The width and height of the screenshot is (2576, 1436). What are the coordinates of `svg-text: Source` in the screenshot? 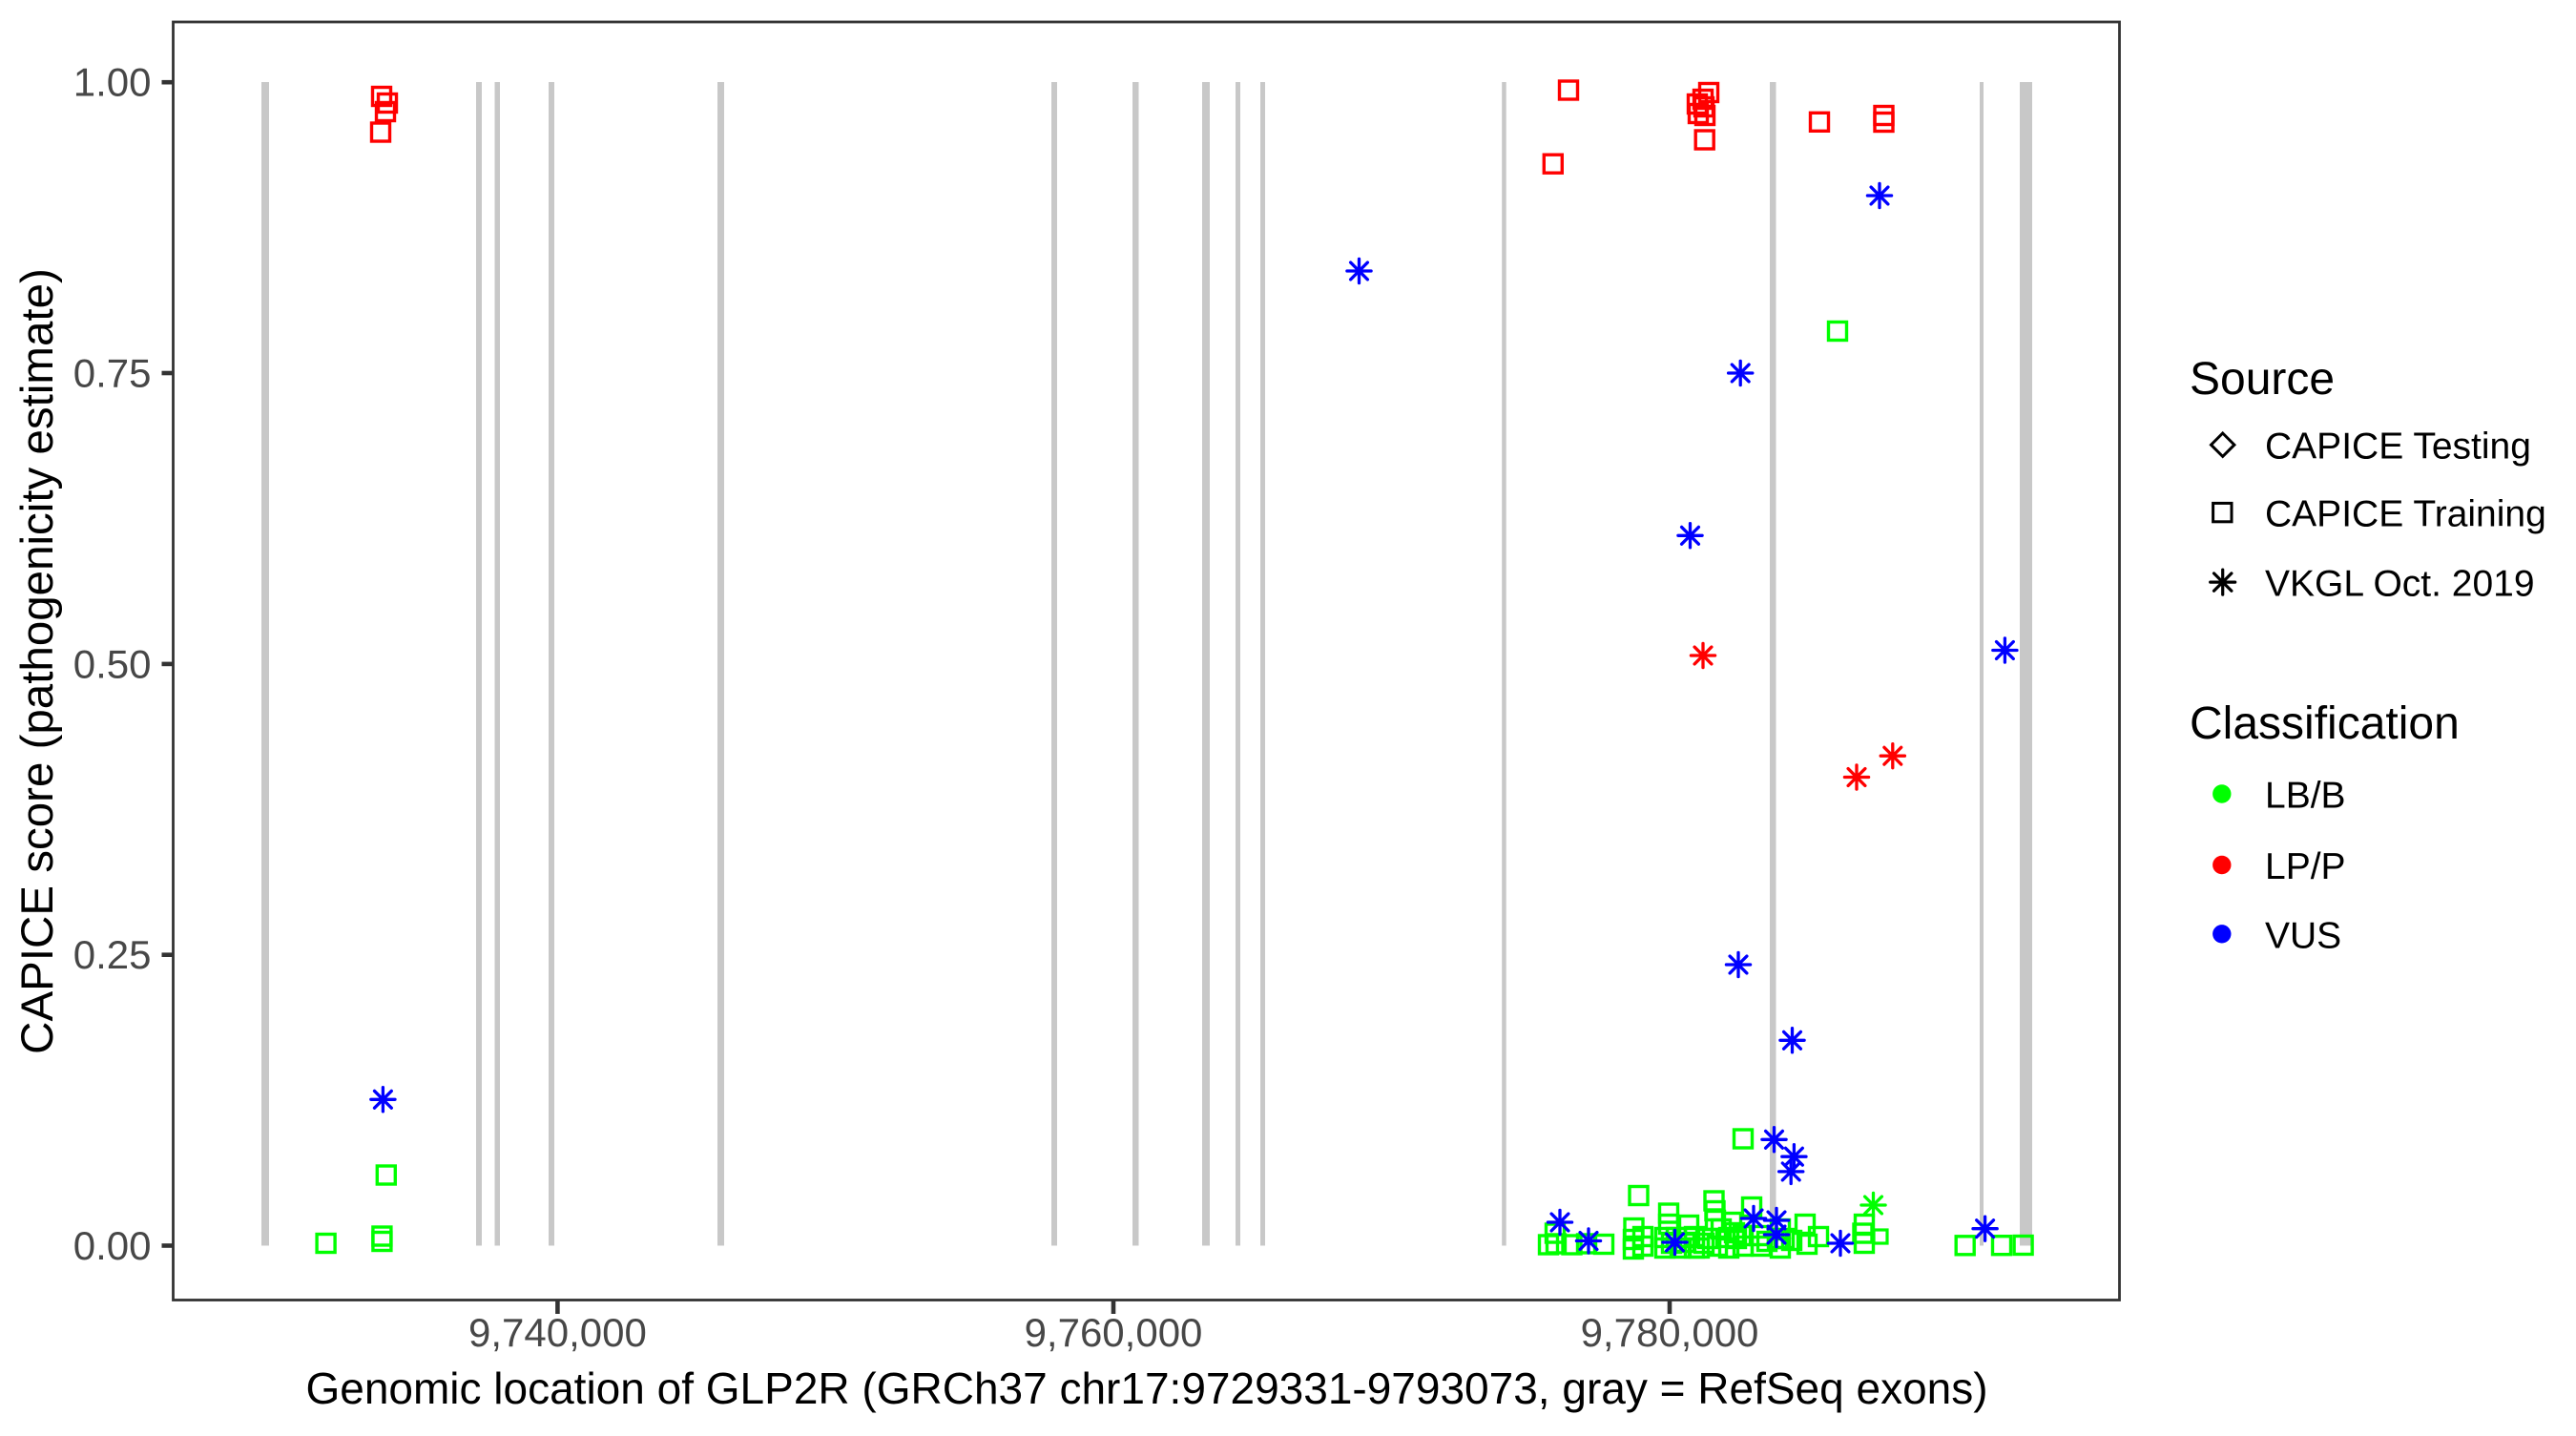 It's located at (2262, 379).